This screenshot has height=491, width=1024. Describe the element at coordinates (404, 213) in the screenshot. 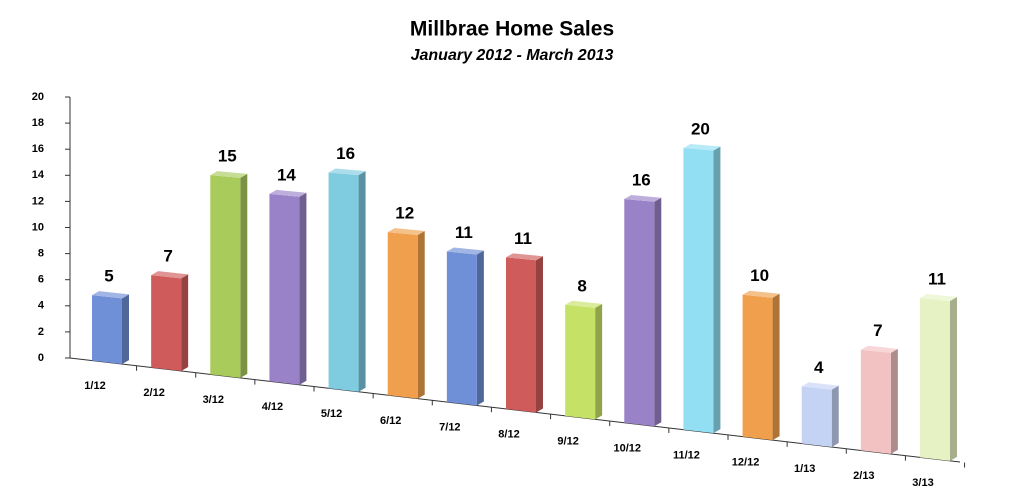

I see `data-label: 12` at that location.